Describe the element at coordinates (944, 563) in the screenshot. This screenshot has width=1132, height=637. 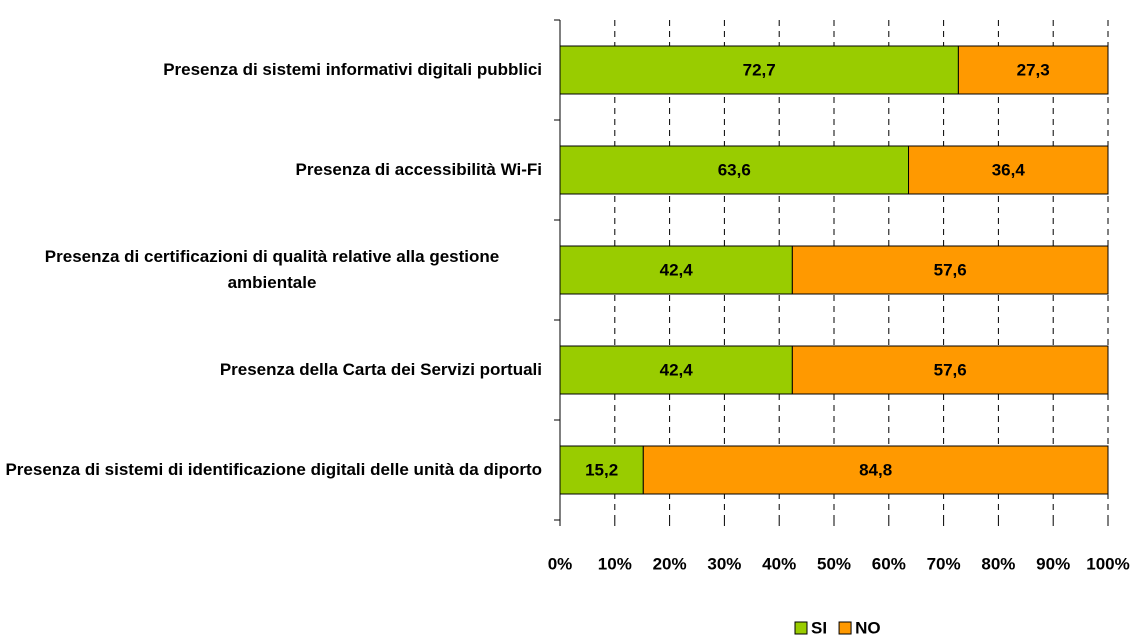
I see `x-tick-label: 70%` at that location.